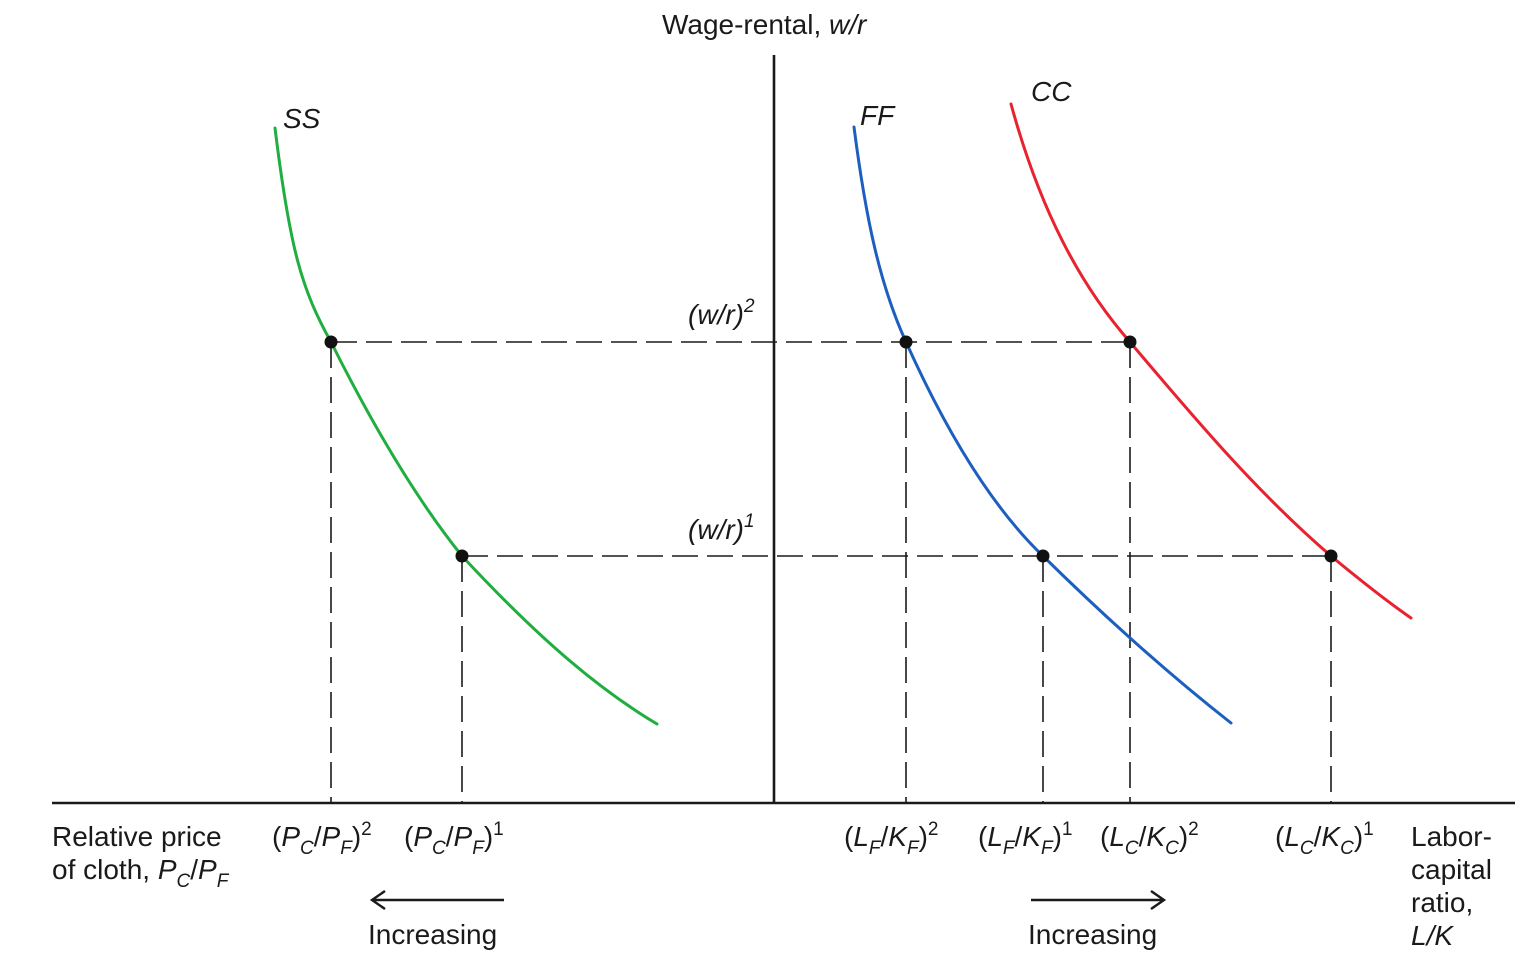 This screenshot has width=1531, height=960. I want to click on svg-text: capital, so click(1451, 869).